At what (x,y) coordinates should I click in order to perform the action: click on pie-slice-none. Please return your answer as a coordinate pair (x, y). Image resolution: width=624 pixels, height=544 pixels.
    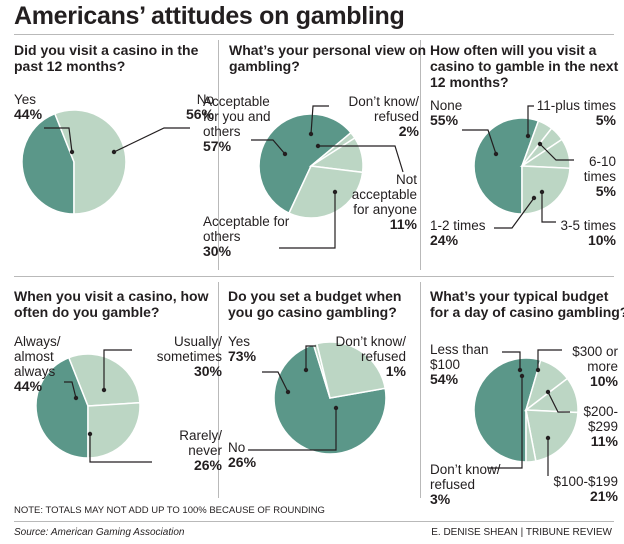
    Looking at the image, I should click on (506, 166).